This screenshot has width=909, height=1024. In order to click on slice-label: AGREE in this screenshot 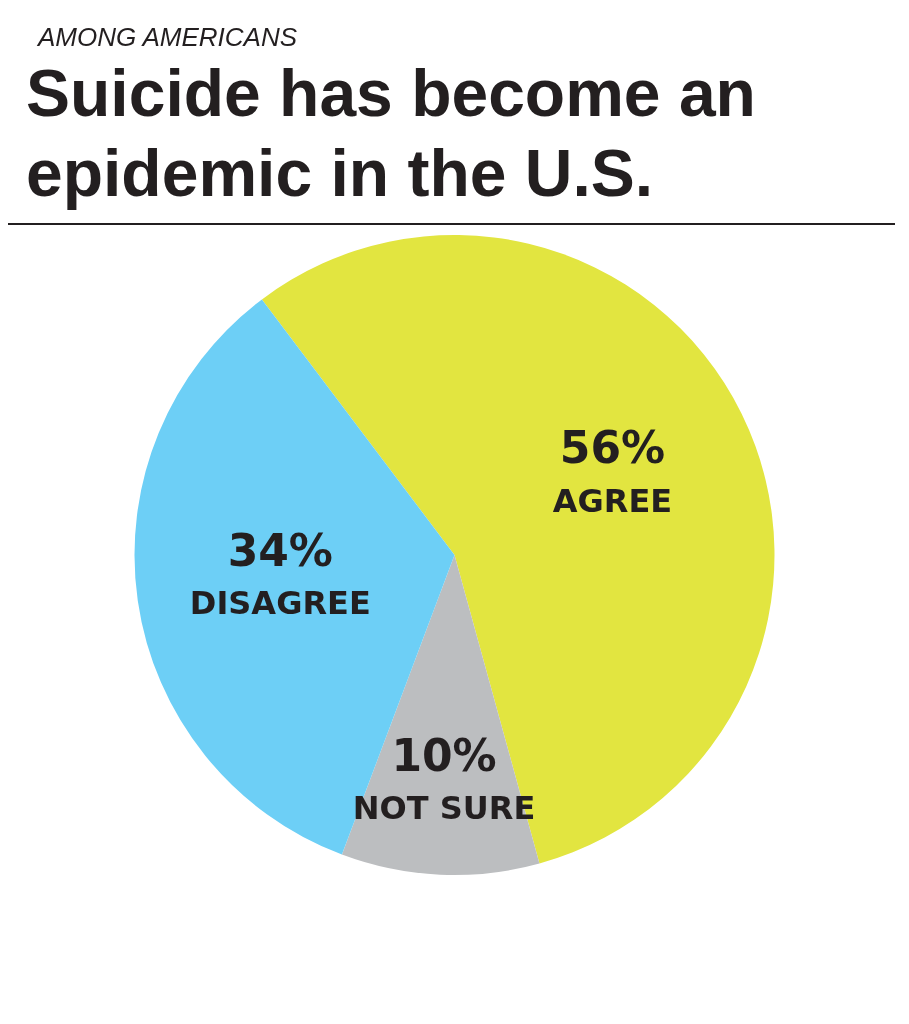, I will do `click(612, 500)`.